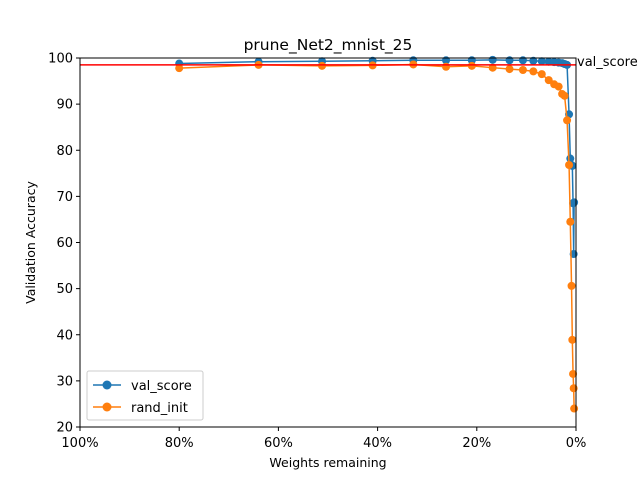 The height and width of the screenshot is (480, 640). What do you see at coordinates (64, 197) in the screenshot?
I see `y-tick-label: 70` at bounding box center [64, 197].